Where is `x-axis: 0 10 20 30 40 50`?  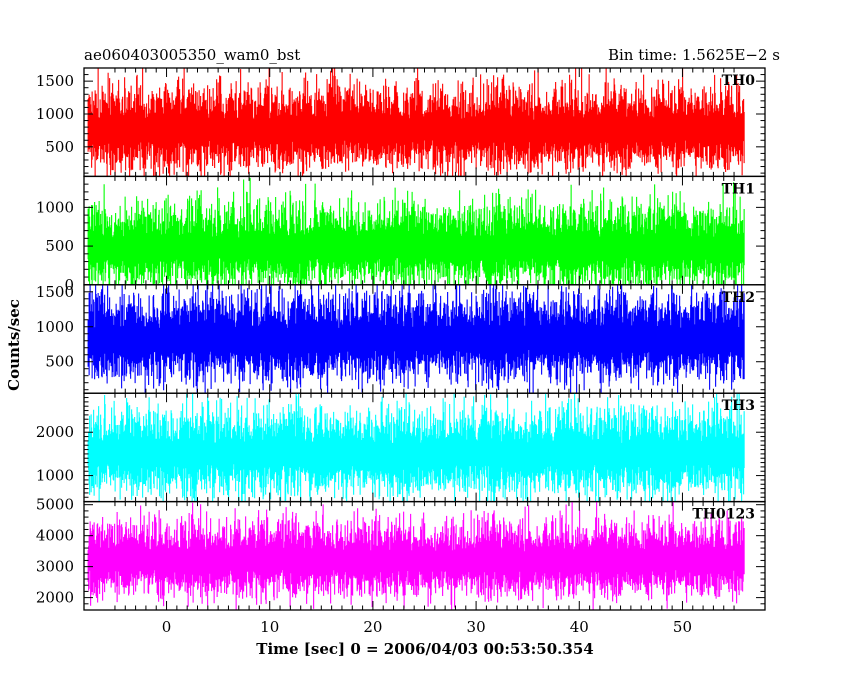
x-axis: 0 10 20 30 40 50 is located at coordinates (427, 627).